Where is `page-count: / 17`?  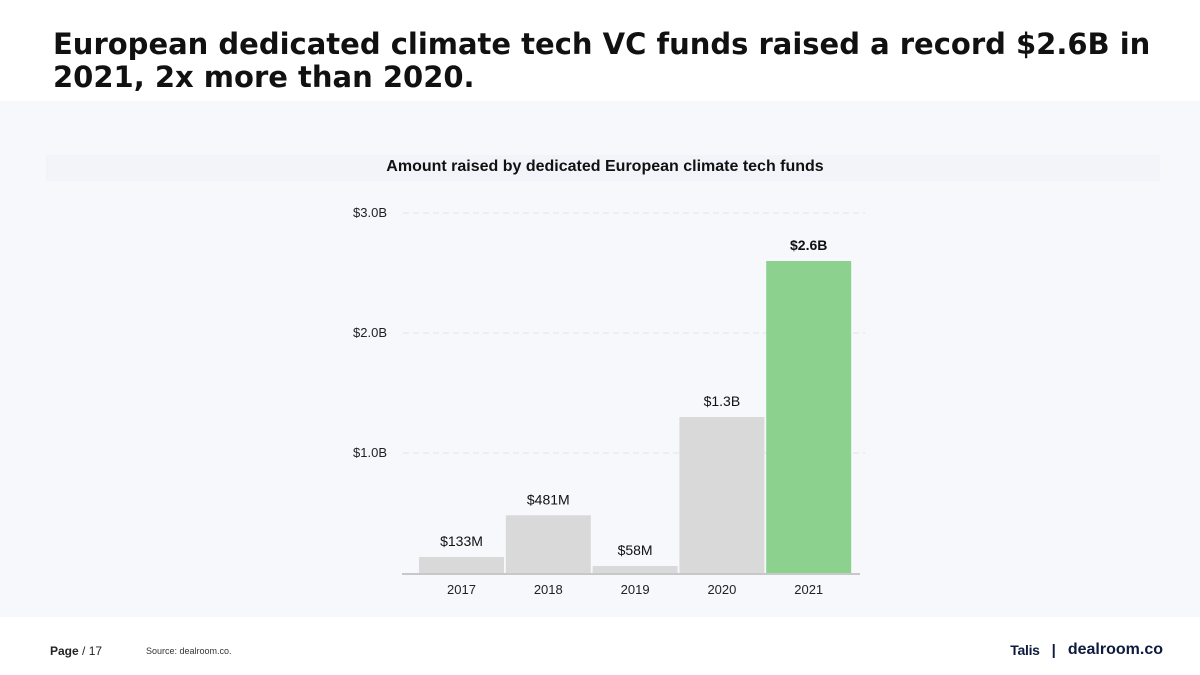
page-count: / 17 is located at coordinates (92, 651).